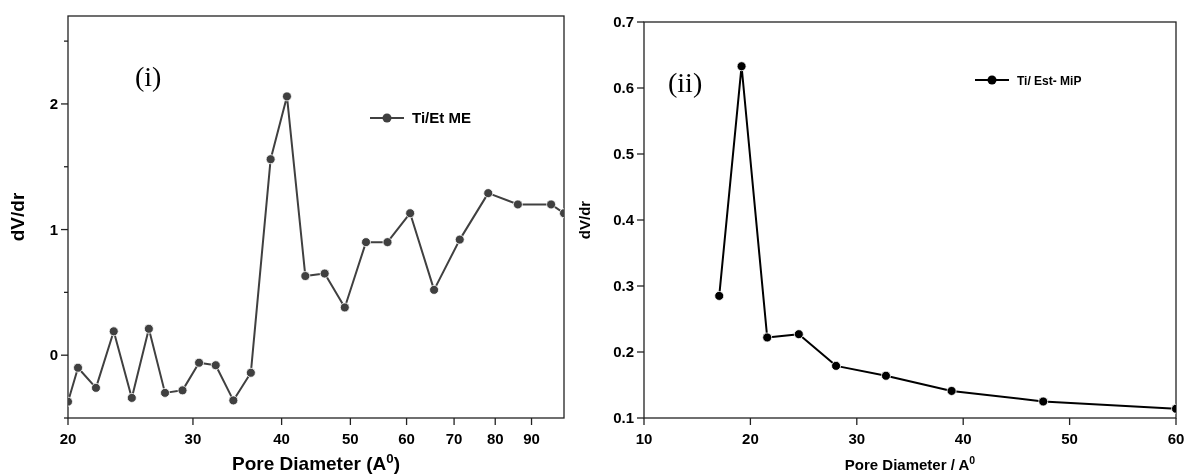 This screenshot has height=476, width=1186. Describe the element at coordinates (685, 82) in the screenshot. I see `annotation: (ii)` at that location.